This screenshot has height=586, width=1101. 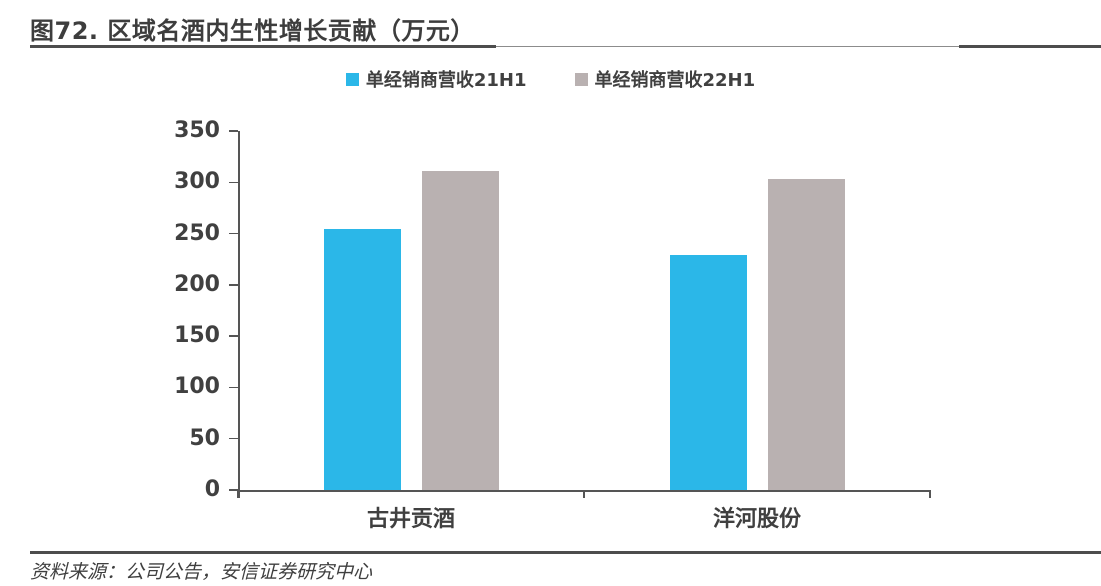 I want to click on chart-legend: 单经销商营收21H1 单经销商营收22H1, so click(x=550, y=79).